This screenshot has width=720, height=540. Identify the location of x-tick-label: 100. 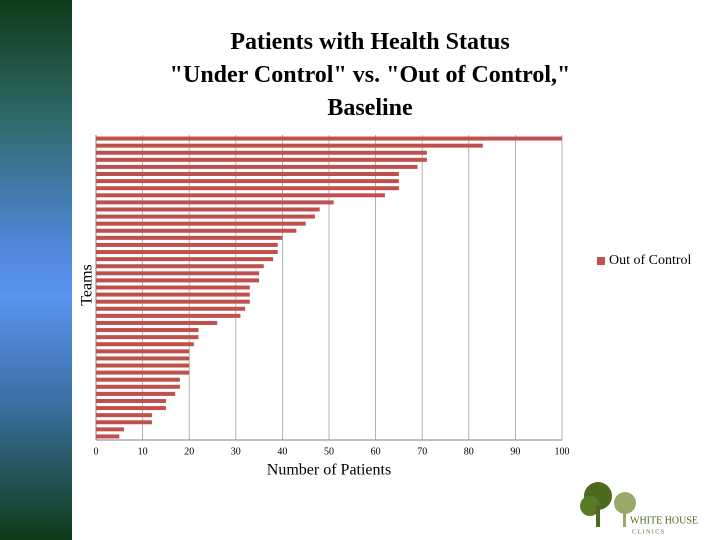
(562, 451).